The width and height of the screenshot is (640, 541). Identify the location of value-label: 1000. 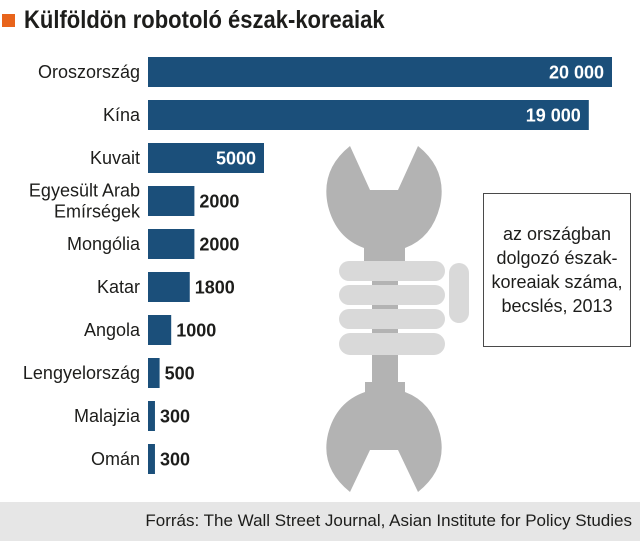
(196, 331).